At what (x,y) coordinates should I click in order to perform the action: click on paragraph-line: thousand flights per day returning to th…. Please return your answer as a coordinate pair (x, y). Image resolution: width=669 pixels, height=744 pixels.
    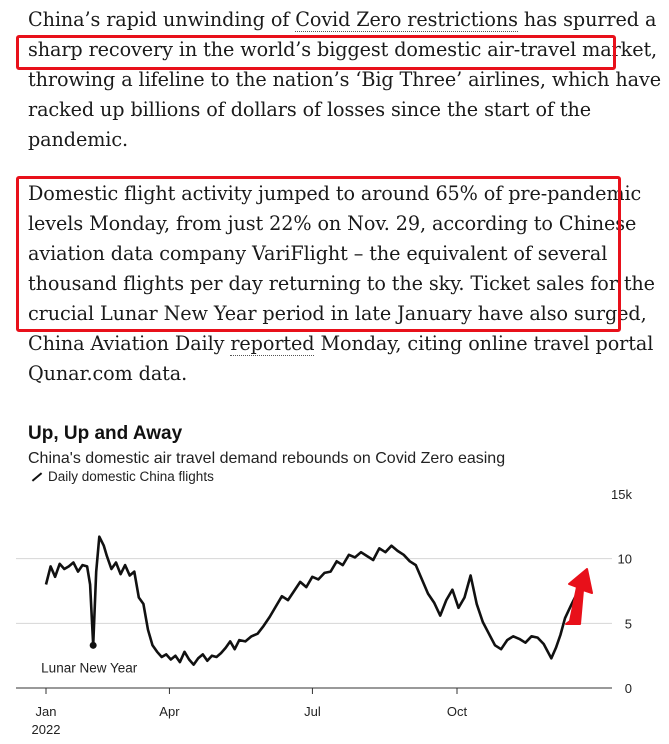
    Looking at the image, I should click on (341, 283).